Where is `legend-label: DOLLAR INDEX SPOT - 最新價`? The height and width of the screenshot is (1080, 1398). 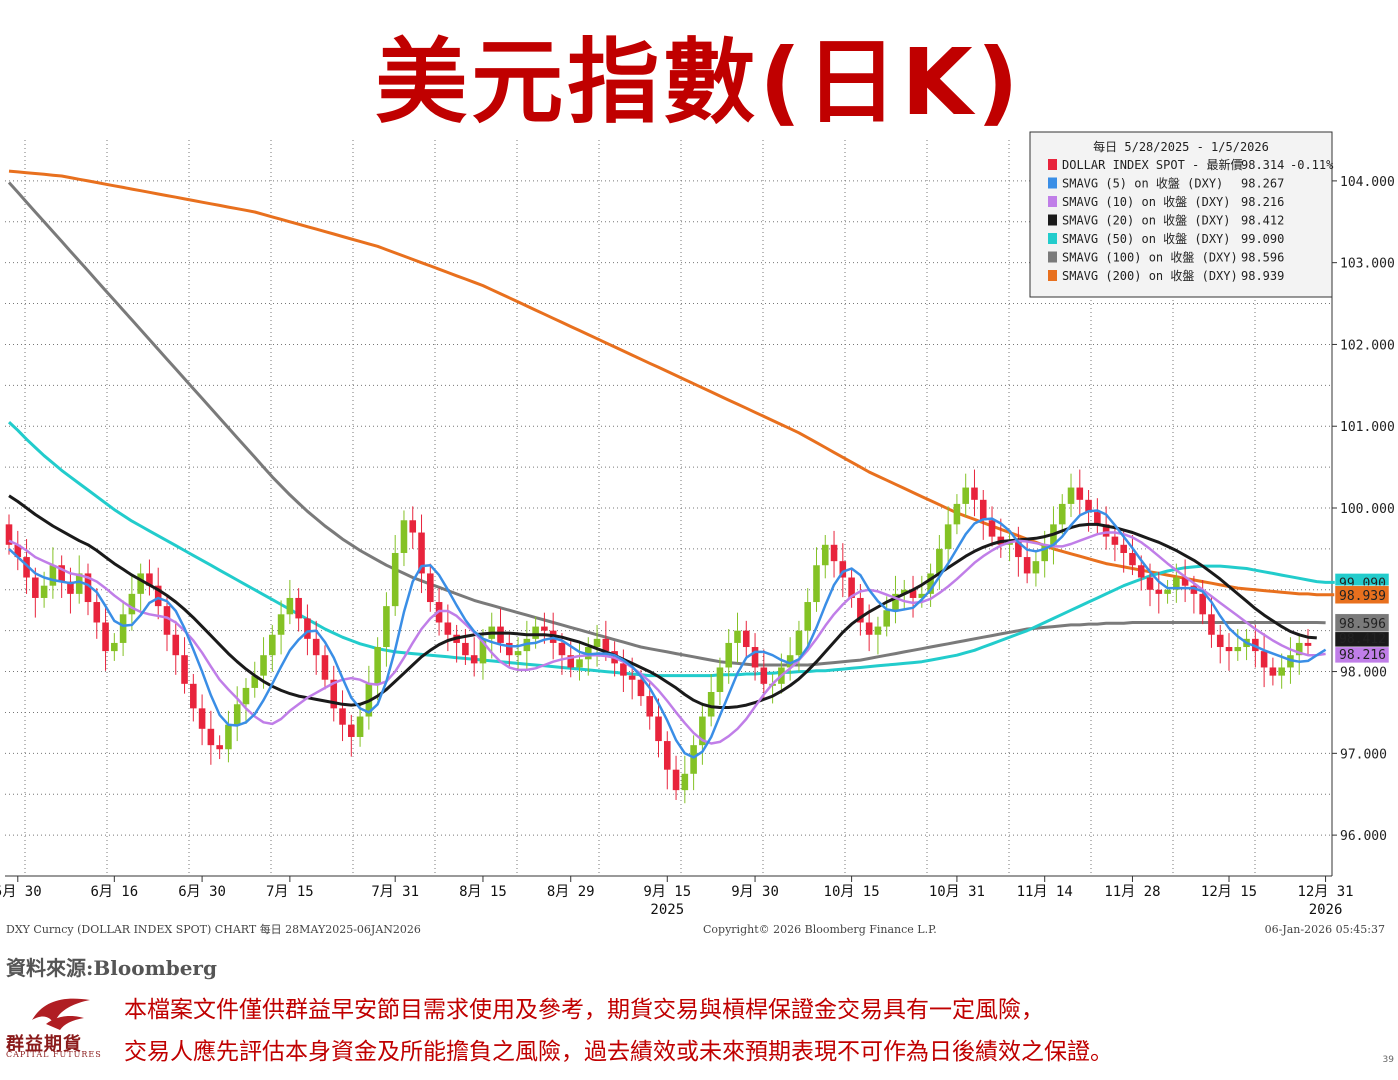
legend-label: DOLLAR INDEX SPOT - 最新價 is located at coordinates (1152, 164).